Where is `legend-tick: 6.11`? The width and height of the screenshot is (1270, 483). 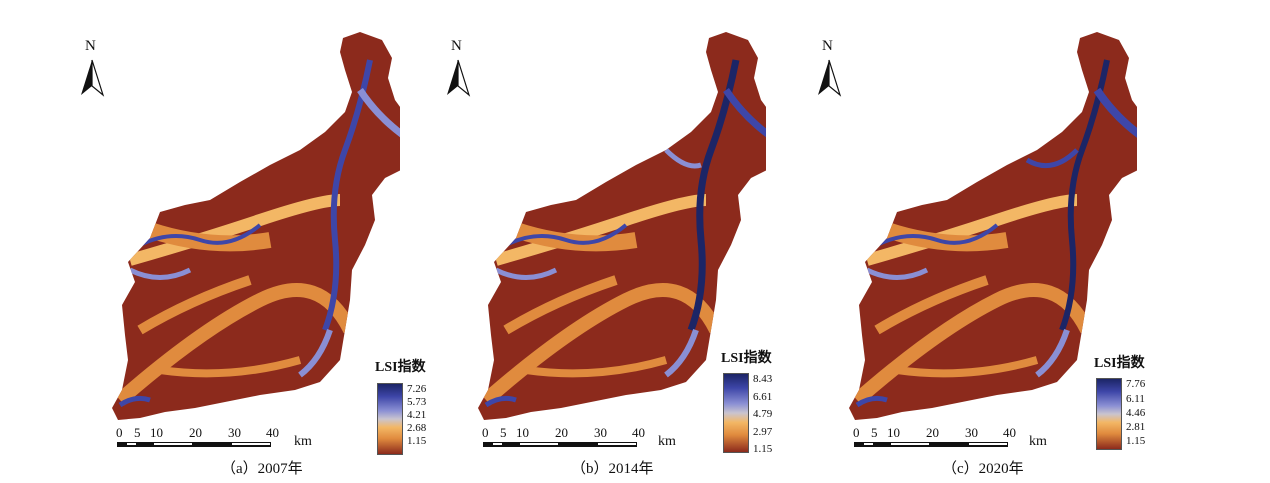 legend-tick: 6.11 is located at coordinates (1135, 399).